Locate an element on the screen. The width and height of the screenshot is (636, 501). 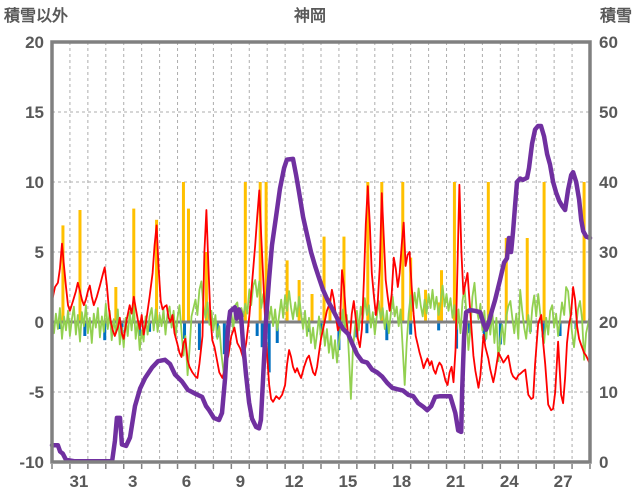
x-axis-tick-label: 3 is located at coordinates (132, 481).